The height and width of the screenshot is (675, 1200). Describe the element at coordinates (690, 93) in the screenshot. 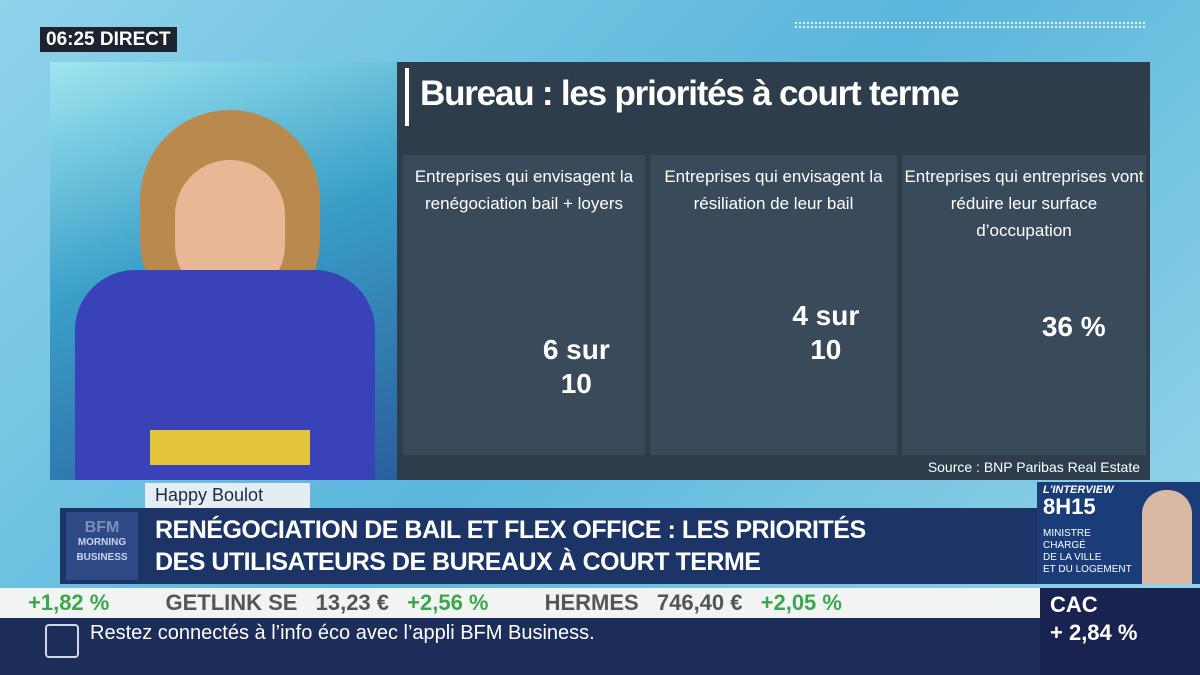

I see `infographic-title: Bureau : les priorités à court terme` at that location.